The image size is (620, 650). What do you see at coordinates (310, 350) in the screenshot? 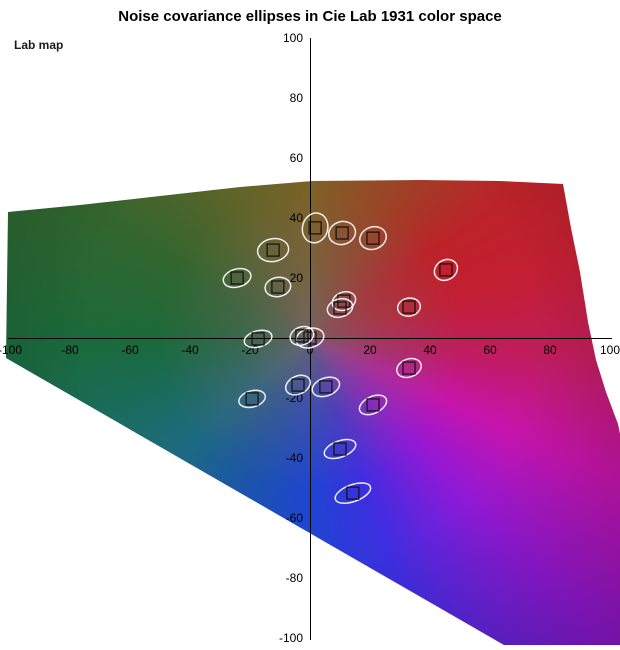
I see `x-tick-label: 0` at bounding box center [310, 350].